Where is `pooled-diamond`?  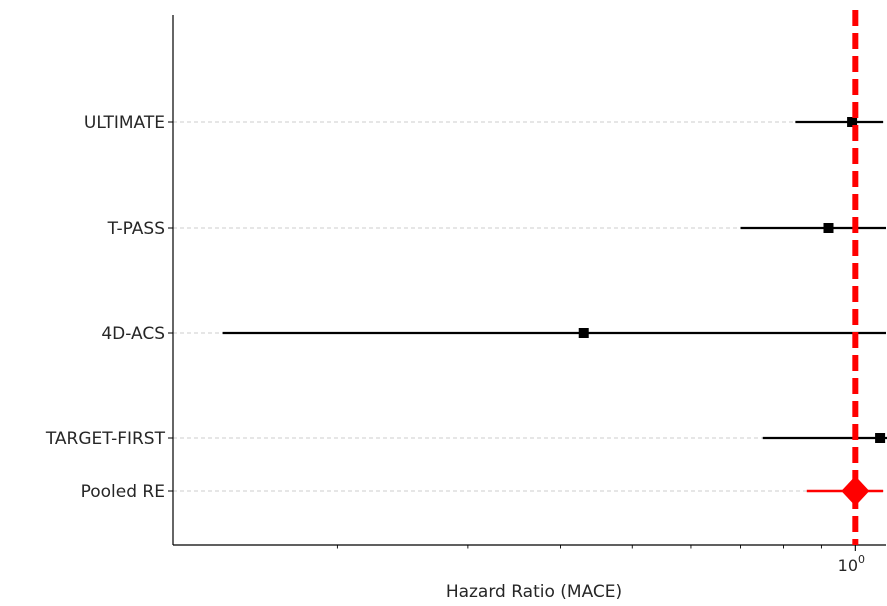
pooled-diamond is located at coordinates (855, 491).